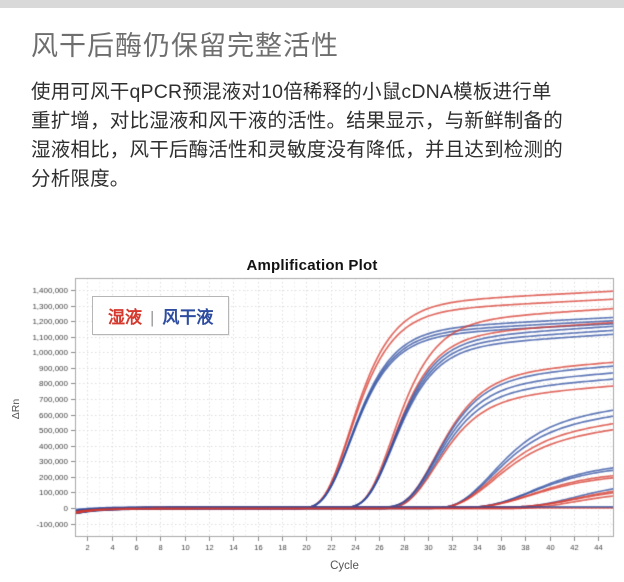  What do you see at coordinates (125, 317) in the screenshot?
I see `legend-item-wet: 湿液` at bounding box center [125, 317].